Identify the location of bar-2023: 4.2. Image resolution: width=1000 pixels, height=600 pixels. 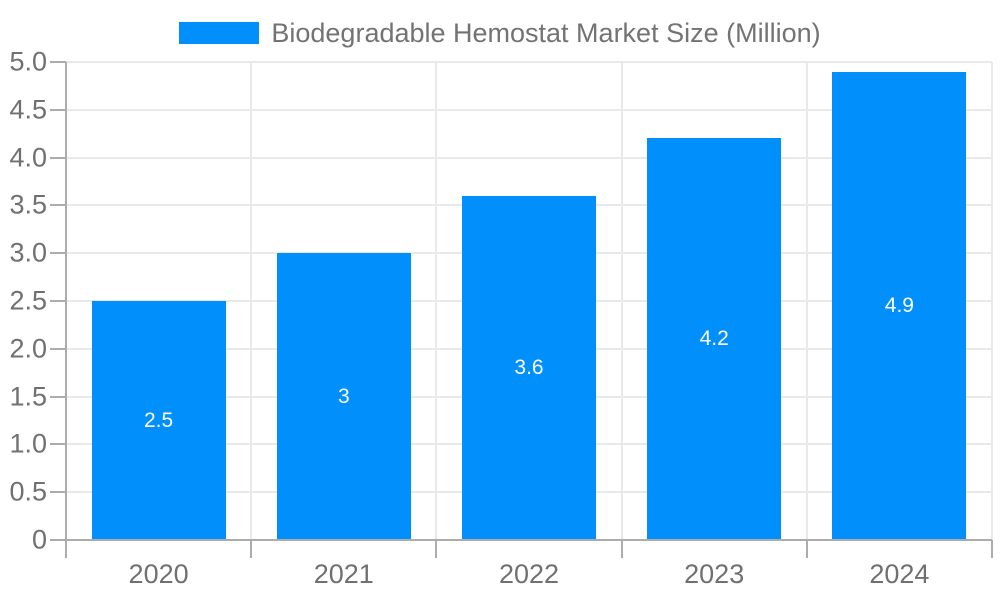
(714, 339).